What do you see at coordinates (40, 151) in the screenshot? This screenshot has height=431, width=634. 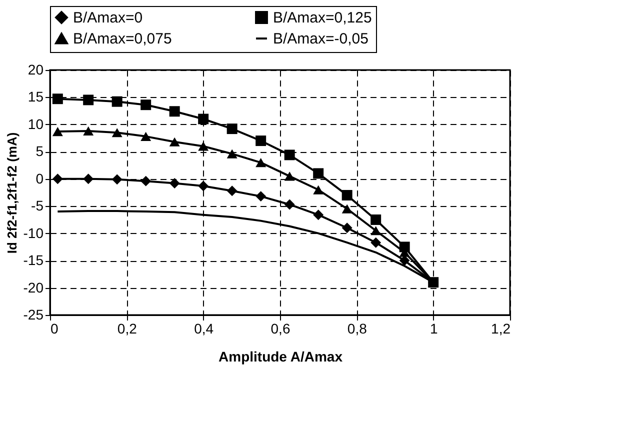 I see `y-tick-label: 5` at bounding box center [40, 151].